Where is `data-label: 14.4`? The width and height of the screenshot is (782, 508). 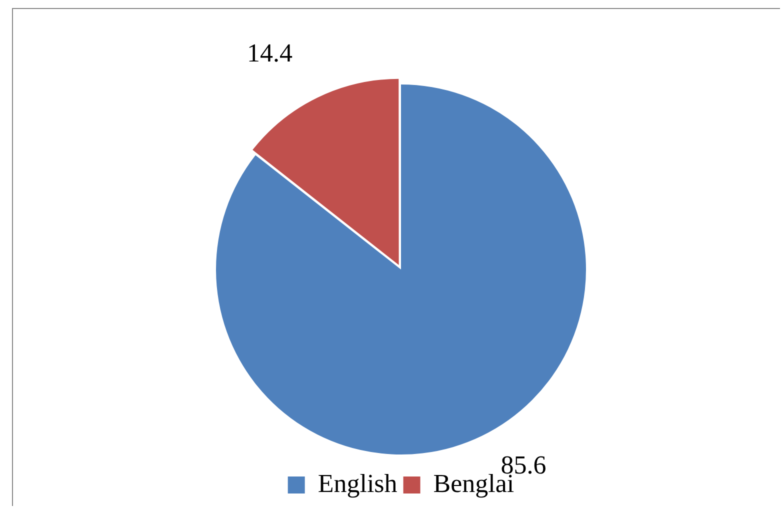 data-label: 14.4 is located at coordinates (270, 53).